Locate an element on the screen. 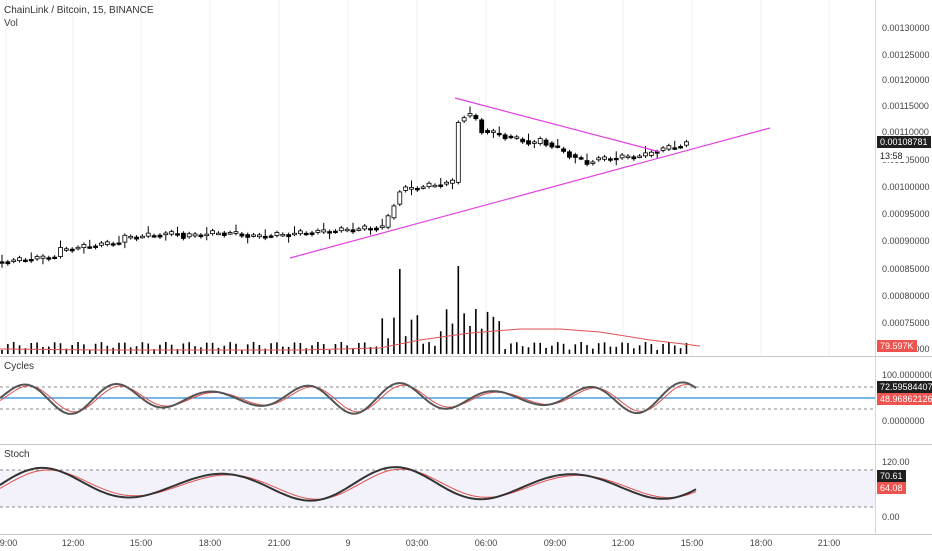 The image size is (932, 551). cycles-tick: 100.0000000 is located at coordinates (907, 375).